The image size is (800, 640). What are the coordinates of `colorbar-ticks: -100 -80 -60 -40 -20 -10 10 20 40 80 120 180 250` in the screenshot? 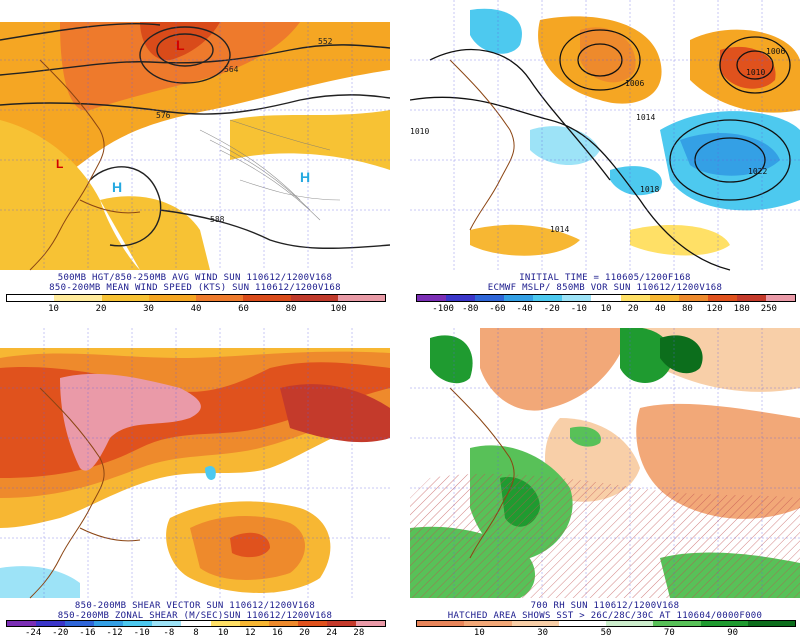 It's located at (606, 310).